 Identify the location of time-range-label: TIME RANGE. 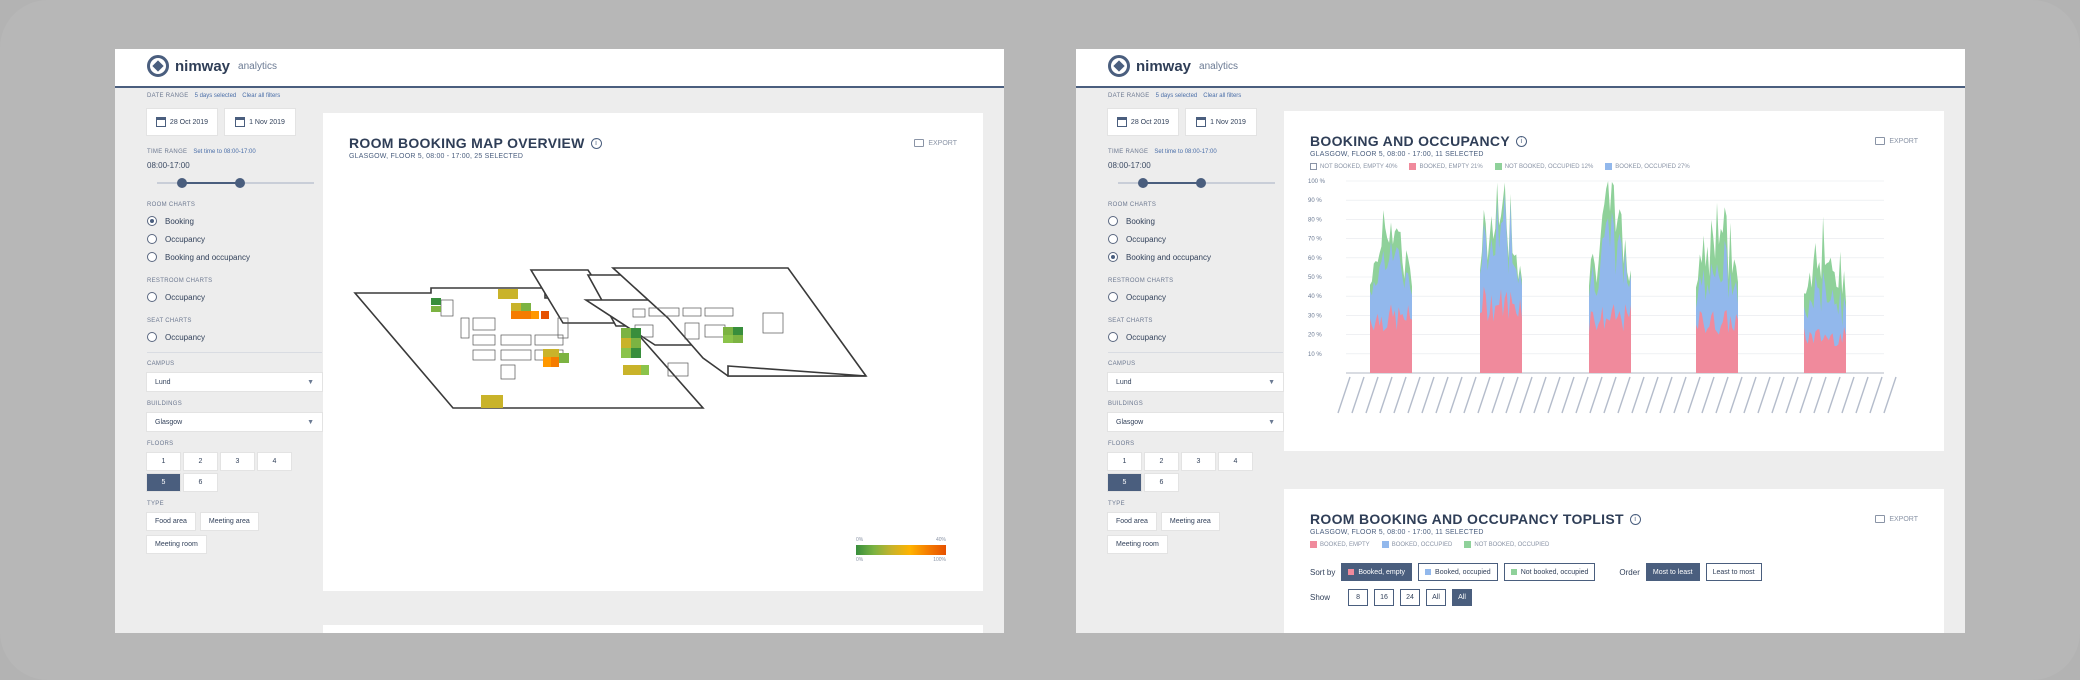
(167, 152).